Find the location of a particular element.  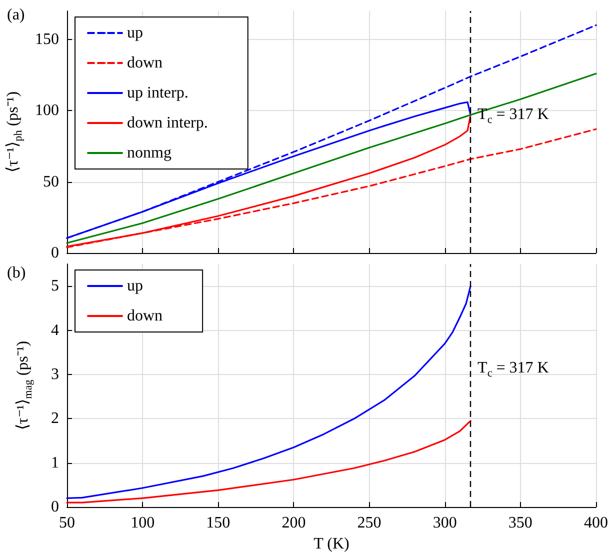

x-tick-label: 300 is located at coordinates (444, 523).